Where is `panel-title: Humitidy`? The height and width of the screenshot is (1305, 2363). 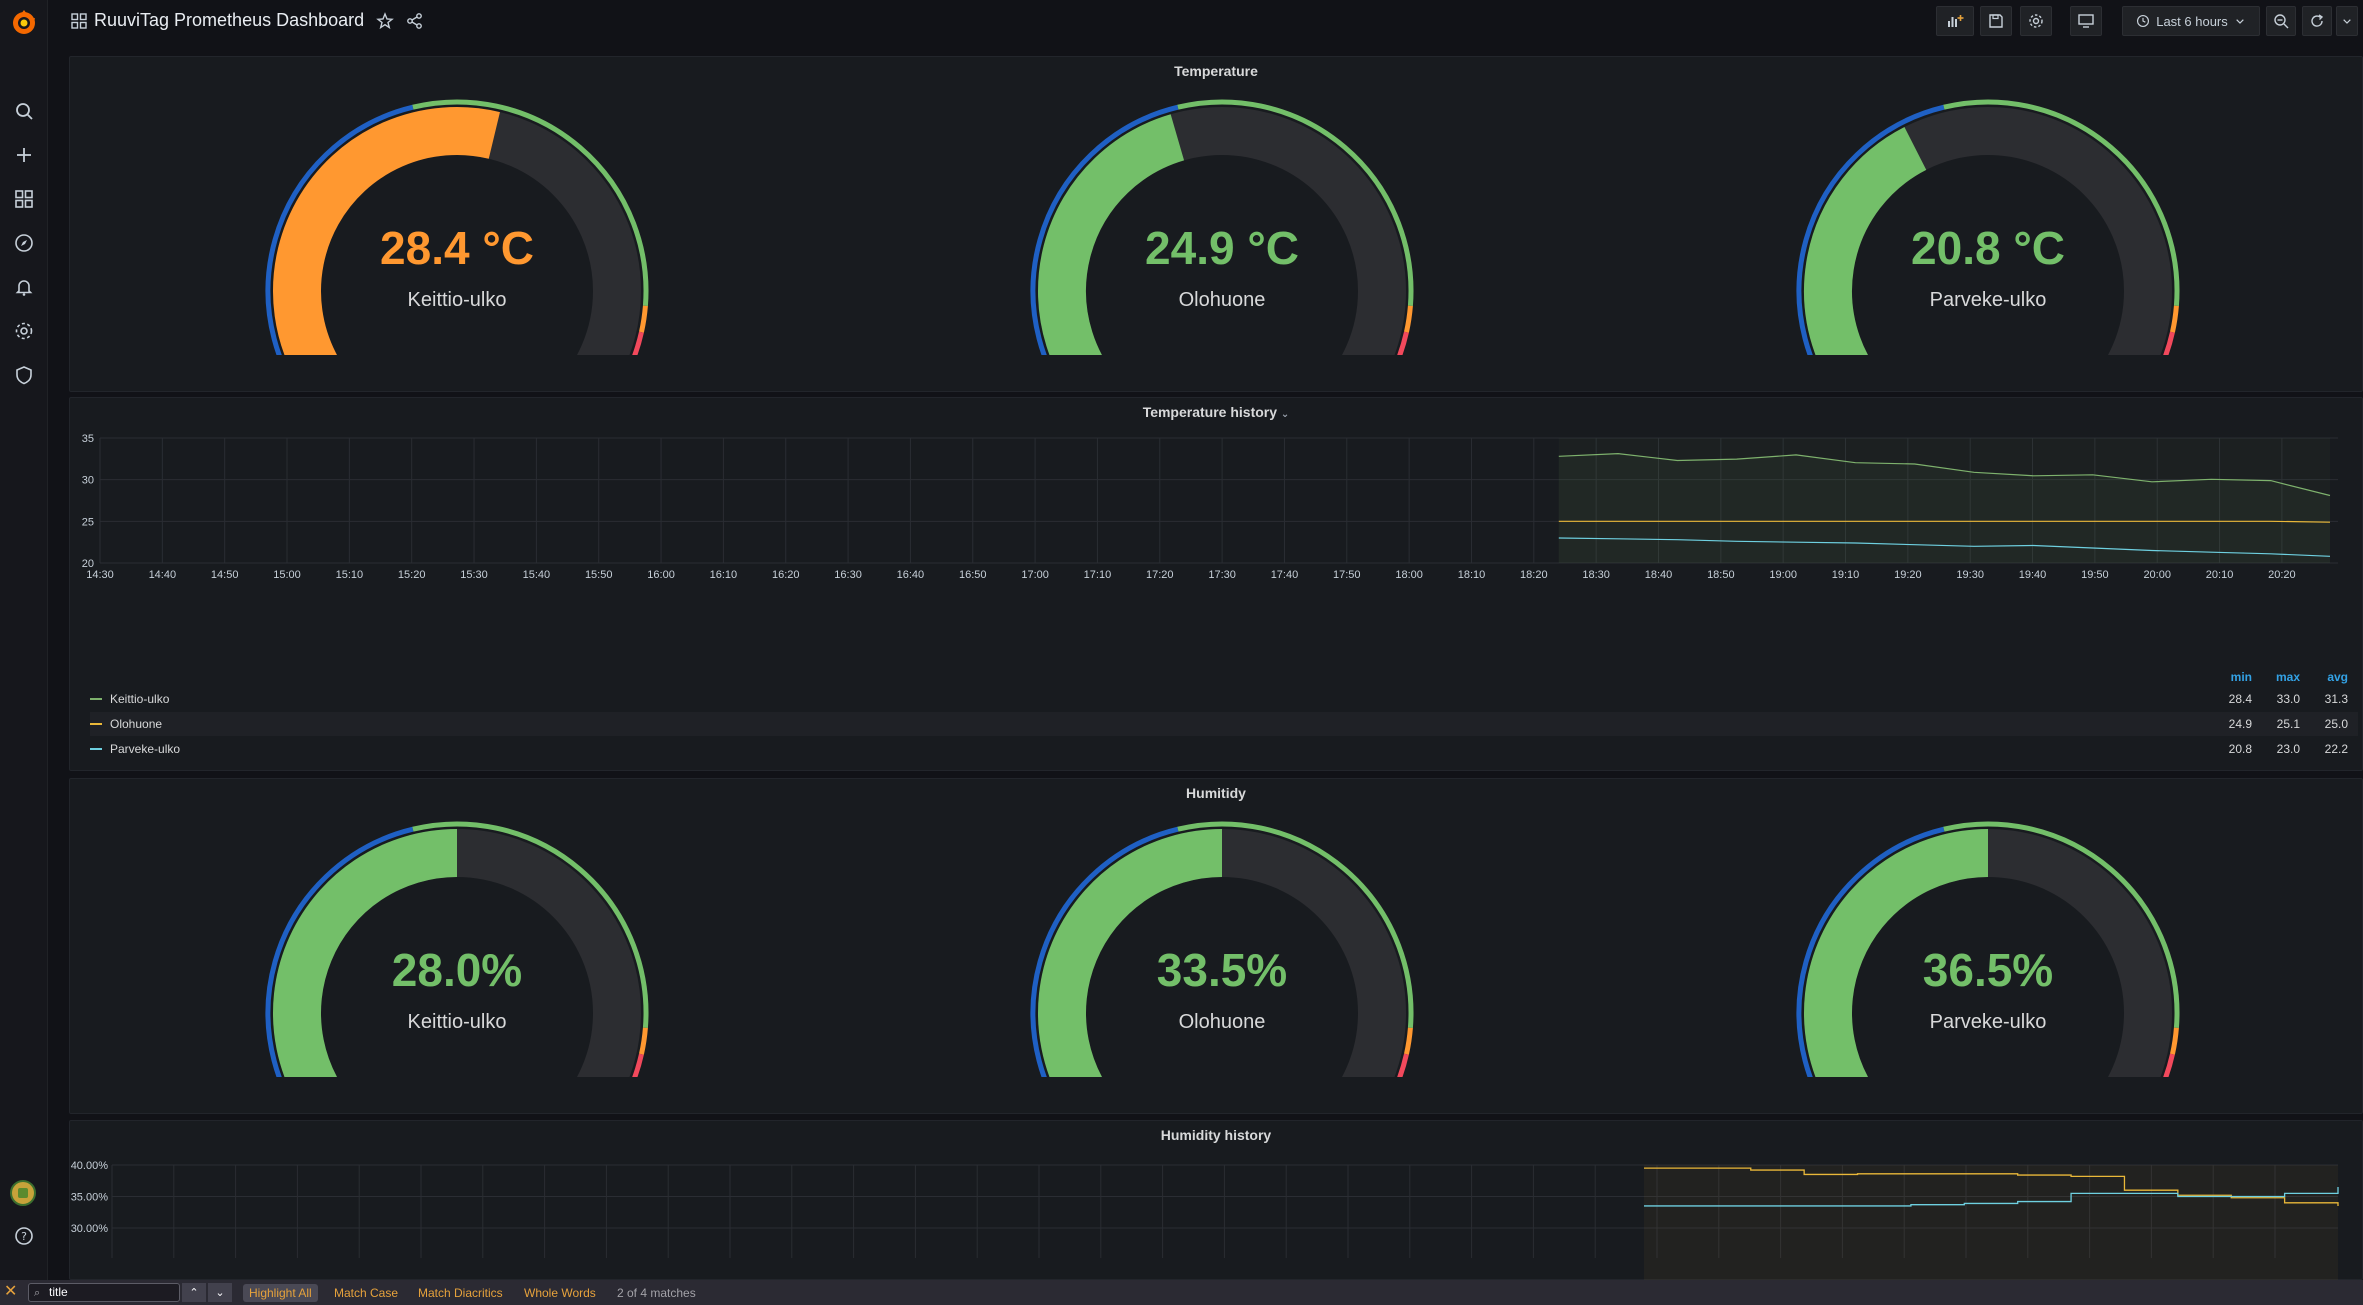 panel-title: Humitidy is located at coordinates (1216, 793).